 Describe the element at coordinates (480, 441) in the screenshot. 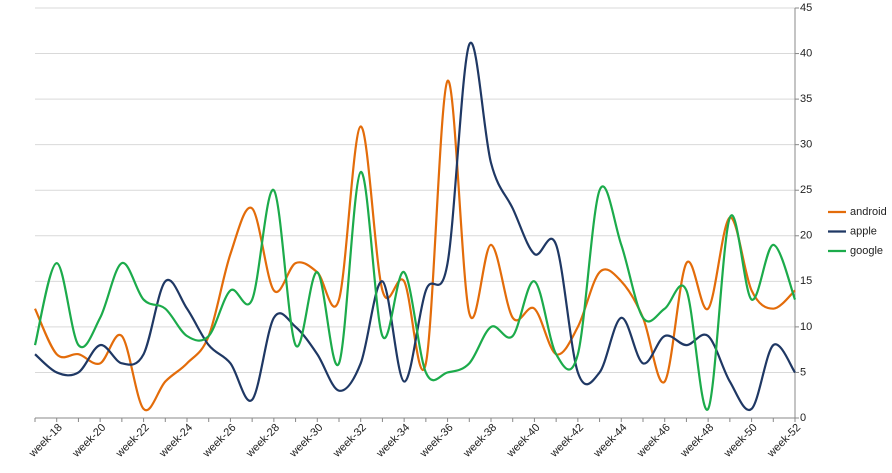

I see `x-tick-label: week-38` at that location.